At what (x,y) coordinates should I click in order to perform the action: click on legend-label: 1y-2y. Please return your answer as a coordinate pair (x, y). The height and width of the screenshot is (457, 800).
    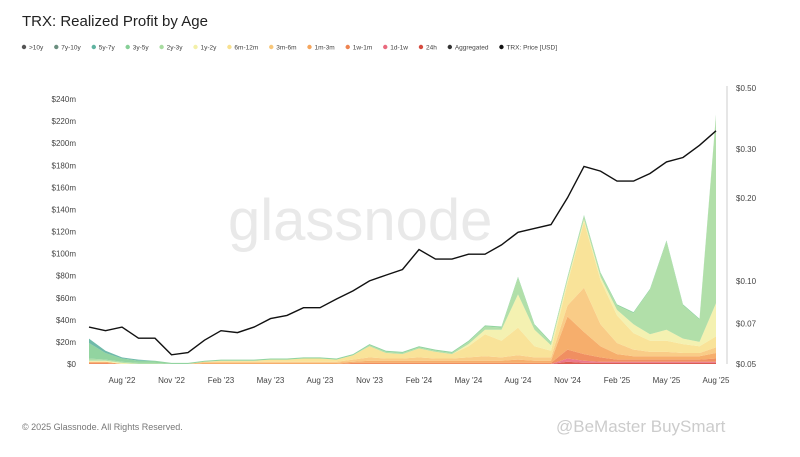
    Looking at the image, I should click on (209, 48).